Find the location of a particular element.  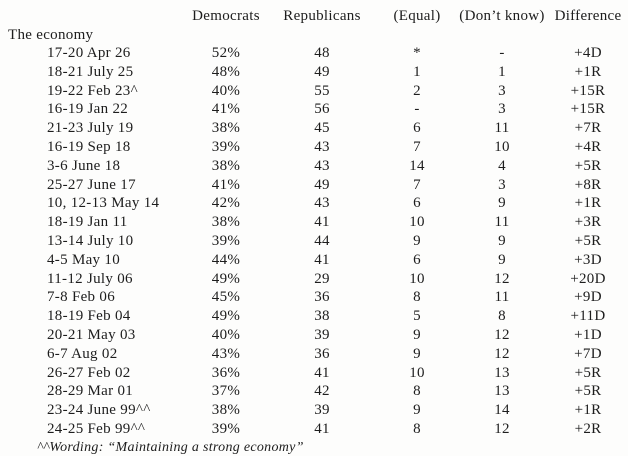

equal-value: 2 is located at coordinates (417, 90).